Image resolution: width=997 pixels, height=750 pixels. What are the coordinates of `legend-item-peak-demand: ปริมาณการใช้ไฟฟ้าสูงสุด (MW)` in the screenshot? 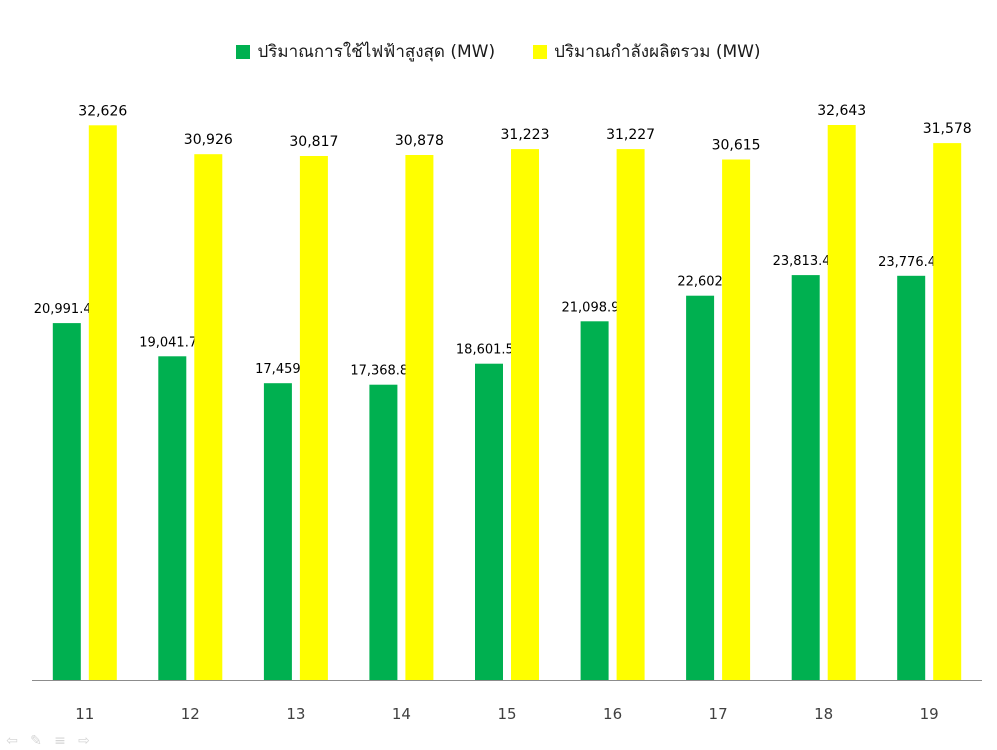 It's located at (365, 51).